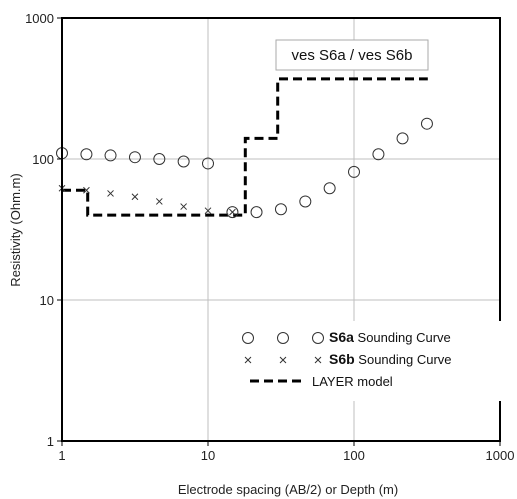  I want to click on legend-layer-label: LAYER model, so click(352, 381).